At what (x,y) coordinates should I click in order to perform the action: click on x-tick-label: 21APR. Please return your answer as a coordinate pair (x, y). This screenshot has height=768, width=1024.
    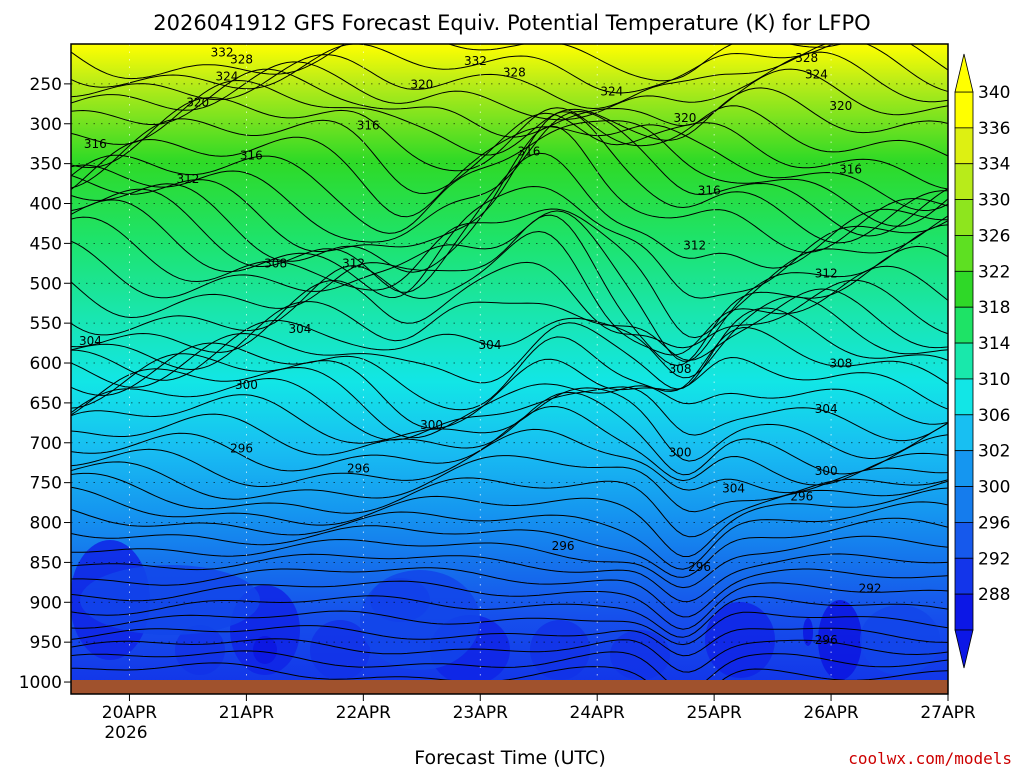
    Looking at the image, I should click on (247, 713).